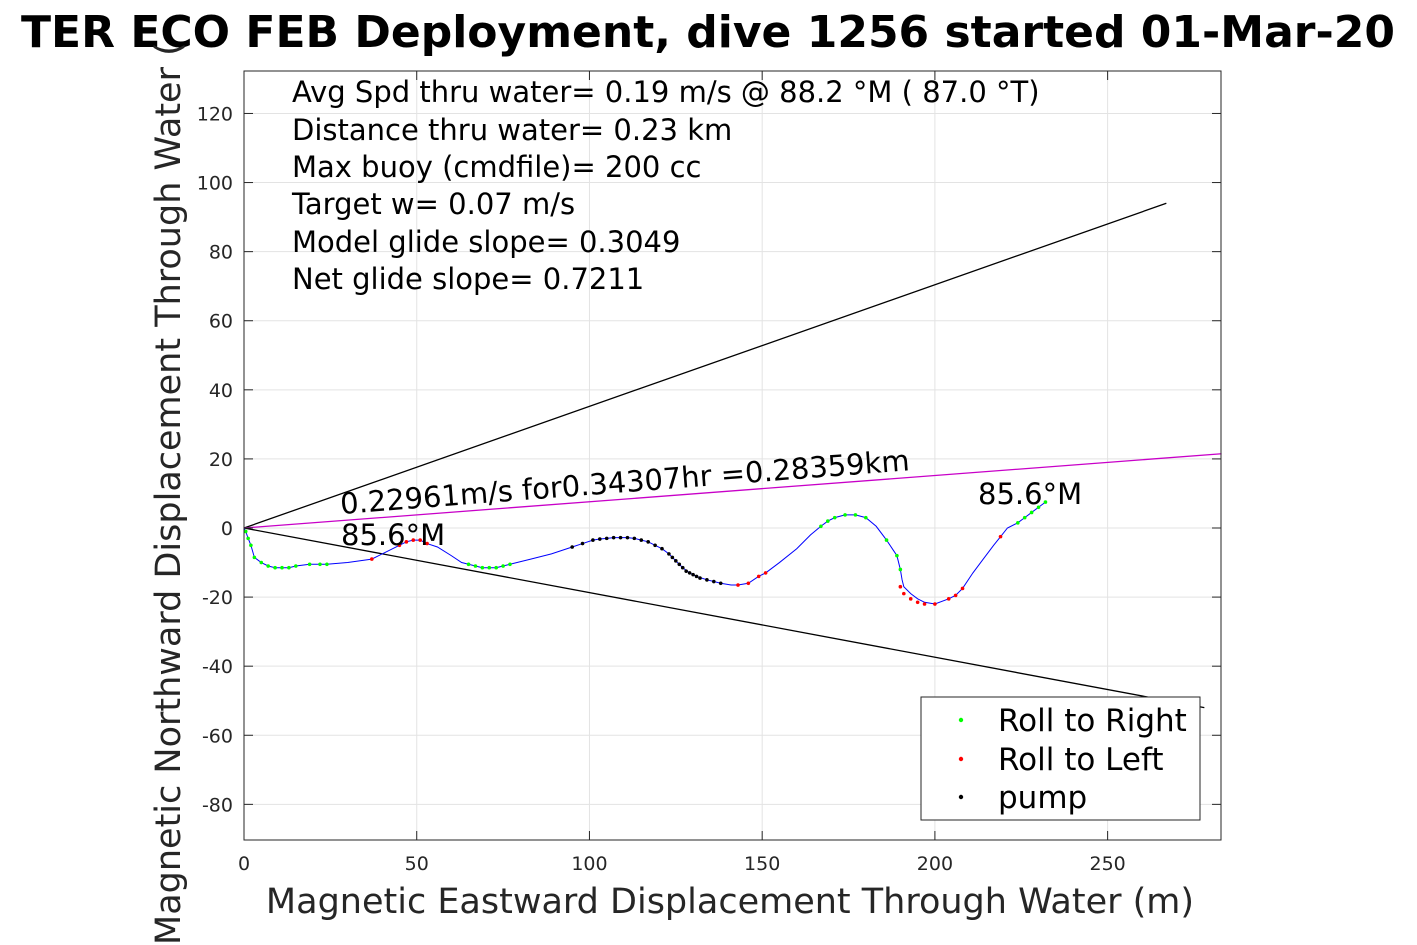 This screenshot has width=1417, height=945. Describe the element at coordinates (468, 279) in the screenshot. I see `annotation-net-glide-slope: Net glide slope= 0.7211` at that location.